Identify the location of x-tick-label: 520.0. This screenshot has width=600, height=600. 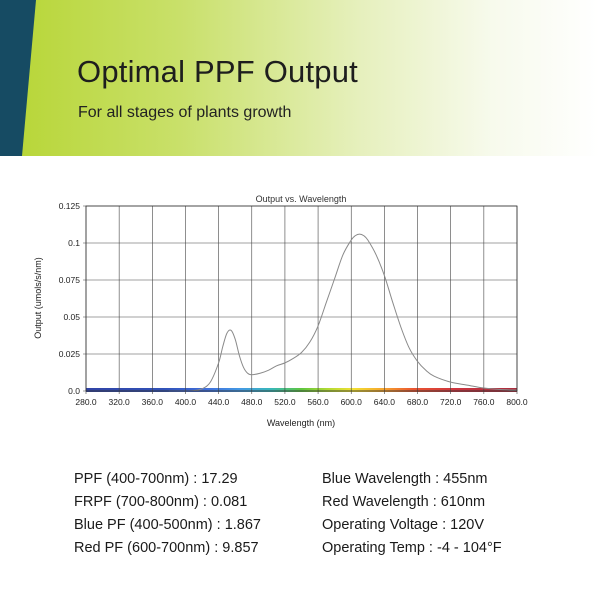
(285, 402).